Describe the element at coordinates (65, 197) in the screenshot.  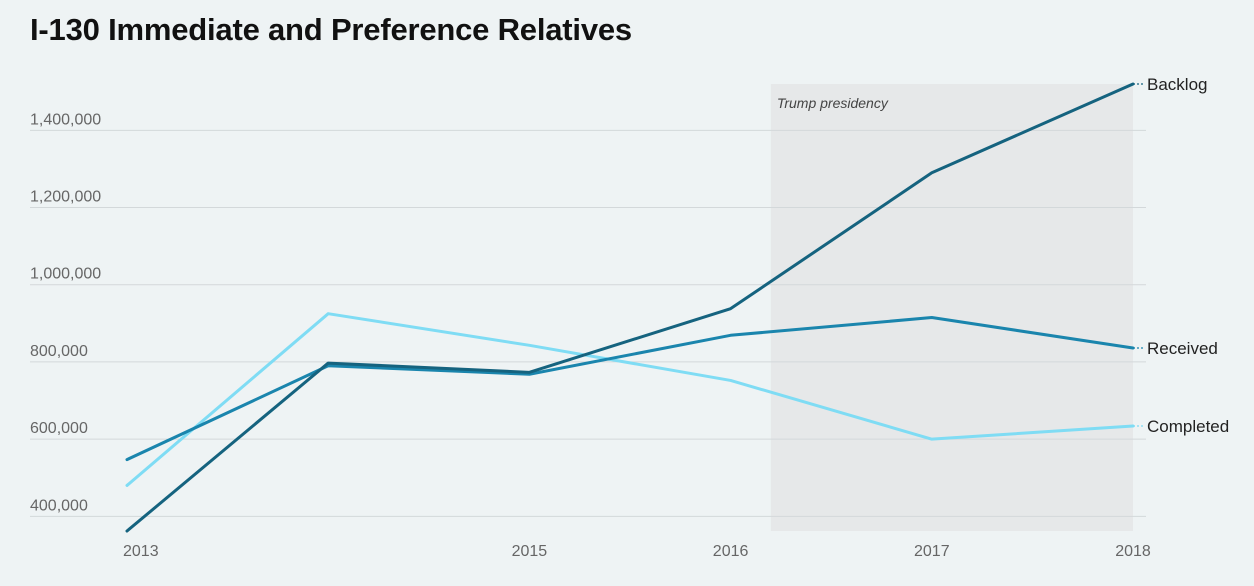
I see `y-tick-label: 1,200,000` at that location.